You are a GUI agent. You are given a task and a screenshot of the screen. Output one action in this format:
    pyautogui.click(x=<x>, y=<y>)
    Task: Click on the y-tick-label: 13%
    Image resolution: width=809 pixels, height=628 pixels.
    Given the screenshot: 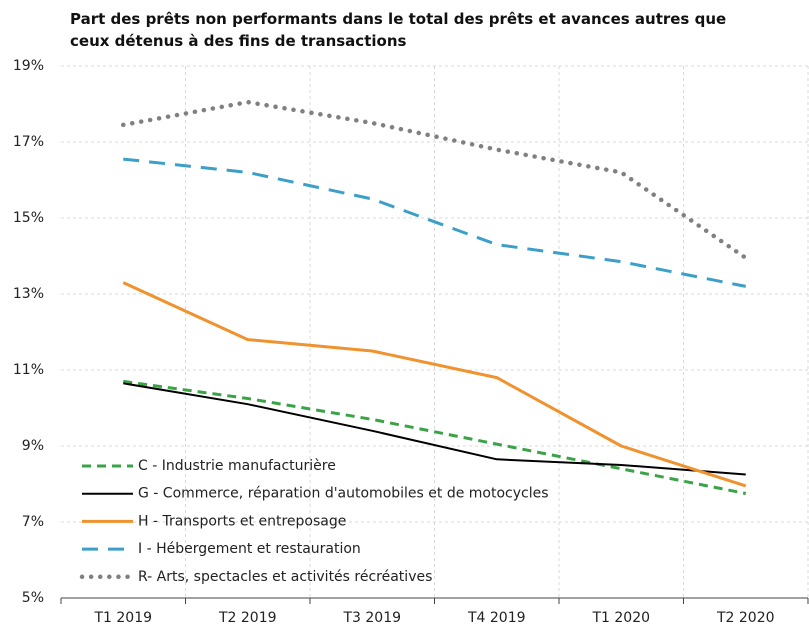 What is the action you would take?
    pyautogui.click(x=28, y=294)
    